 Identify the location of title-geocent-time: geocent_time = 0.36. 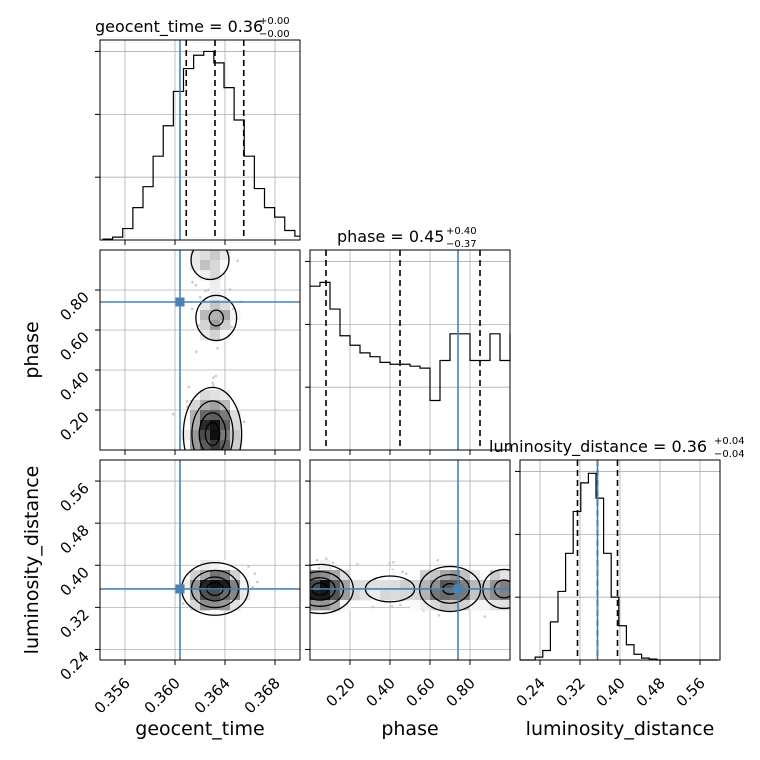
(179, 27).